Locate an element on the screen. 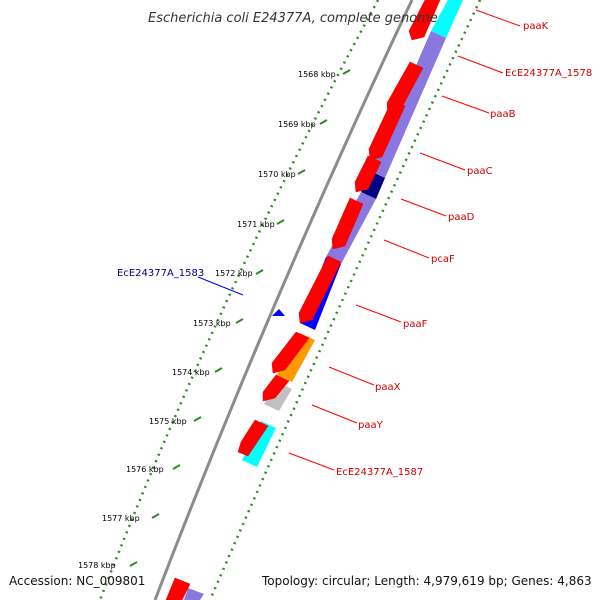  tick-1571: 1571 kbp is located at coordinates (261, 224).